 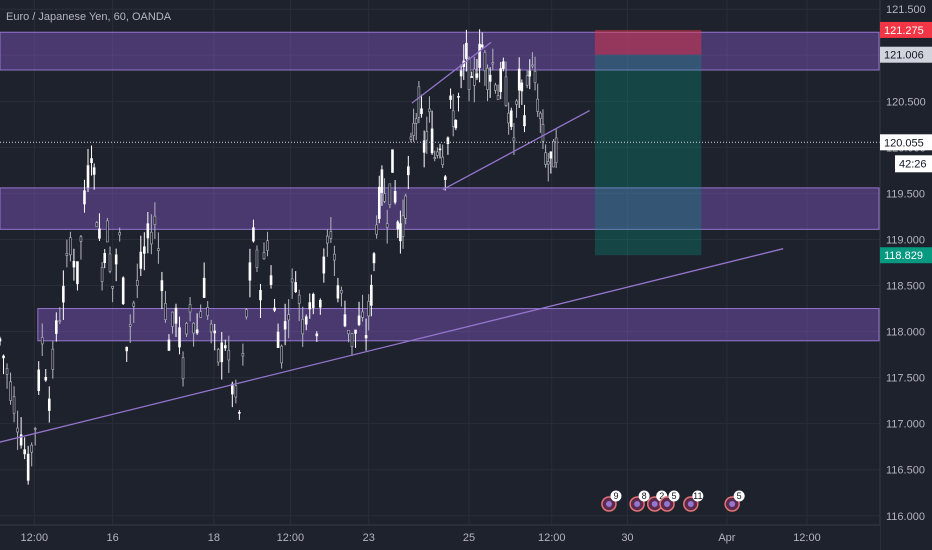 I want to click on price-axis, so click(x=906, y=275).